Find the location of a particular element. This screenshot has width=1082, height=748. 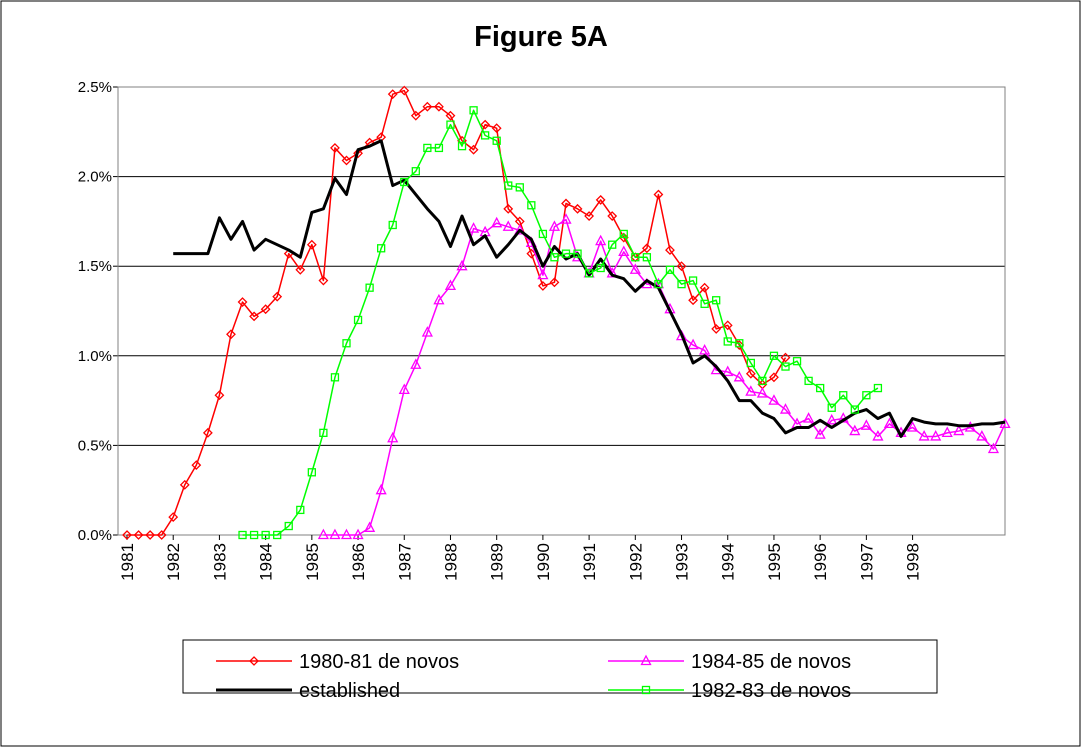

x-tick-label: 1998 is located at coordinates (913, 562).